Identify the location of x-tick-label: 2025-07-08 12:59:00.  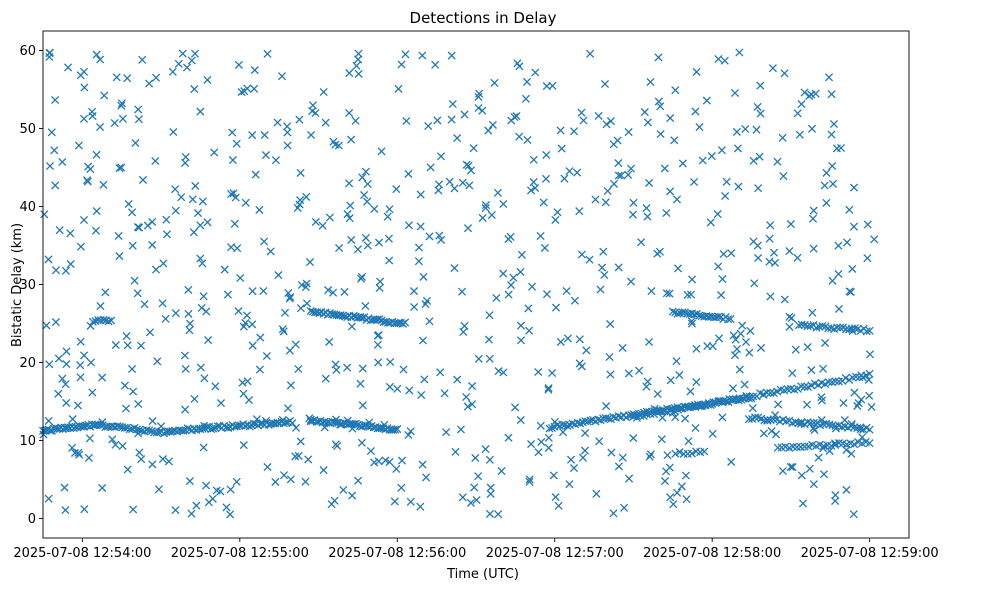
(870, 553).